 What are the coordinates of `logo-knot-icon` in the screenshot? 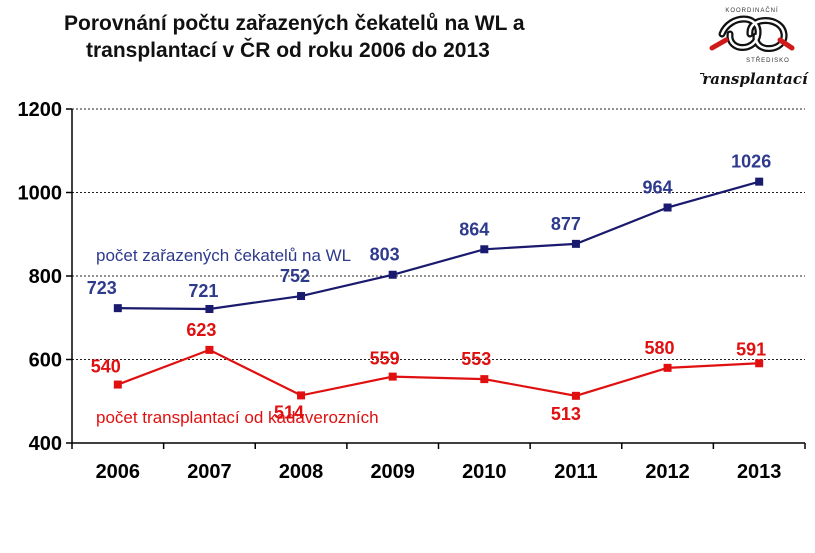 It's located at (752, 33).